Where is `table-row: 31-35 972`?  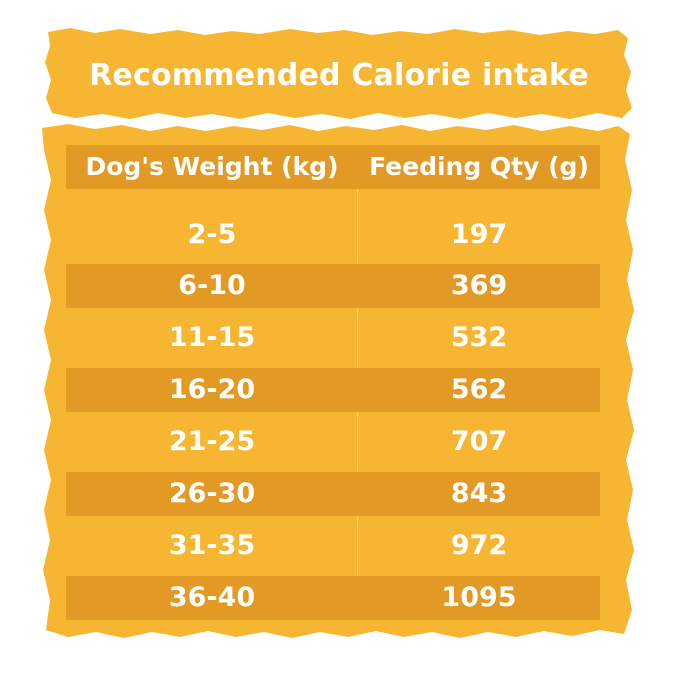 table-row: 31-35 972 is located at coordinates (333, 546).